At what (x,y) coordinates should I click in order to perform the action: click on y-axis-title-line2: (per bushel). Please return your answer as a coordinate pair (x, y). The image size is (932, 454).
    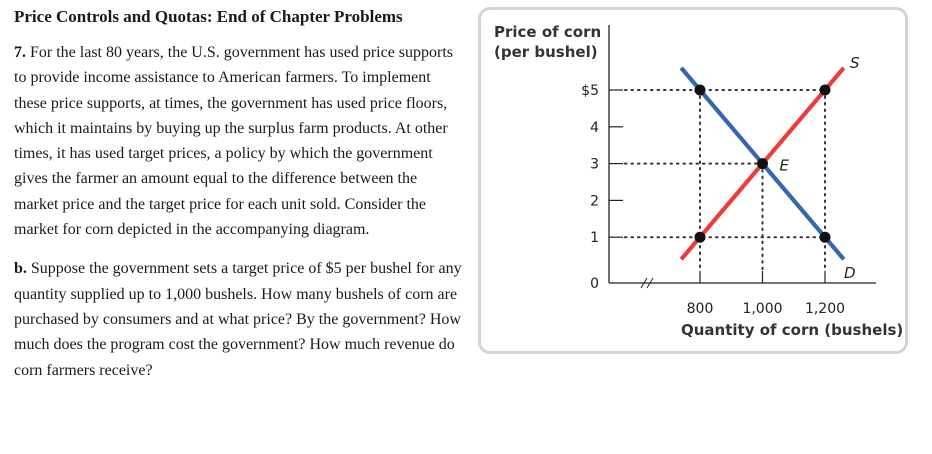
    Looking at the image, I should click on (546, 52).